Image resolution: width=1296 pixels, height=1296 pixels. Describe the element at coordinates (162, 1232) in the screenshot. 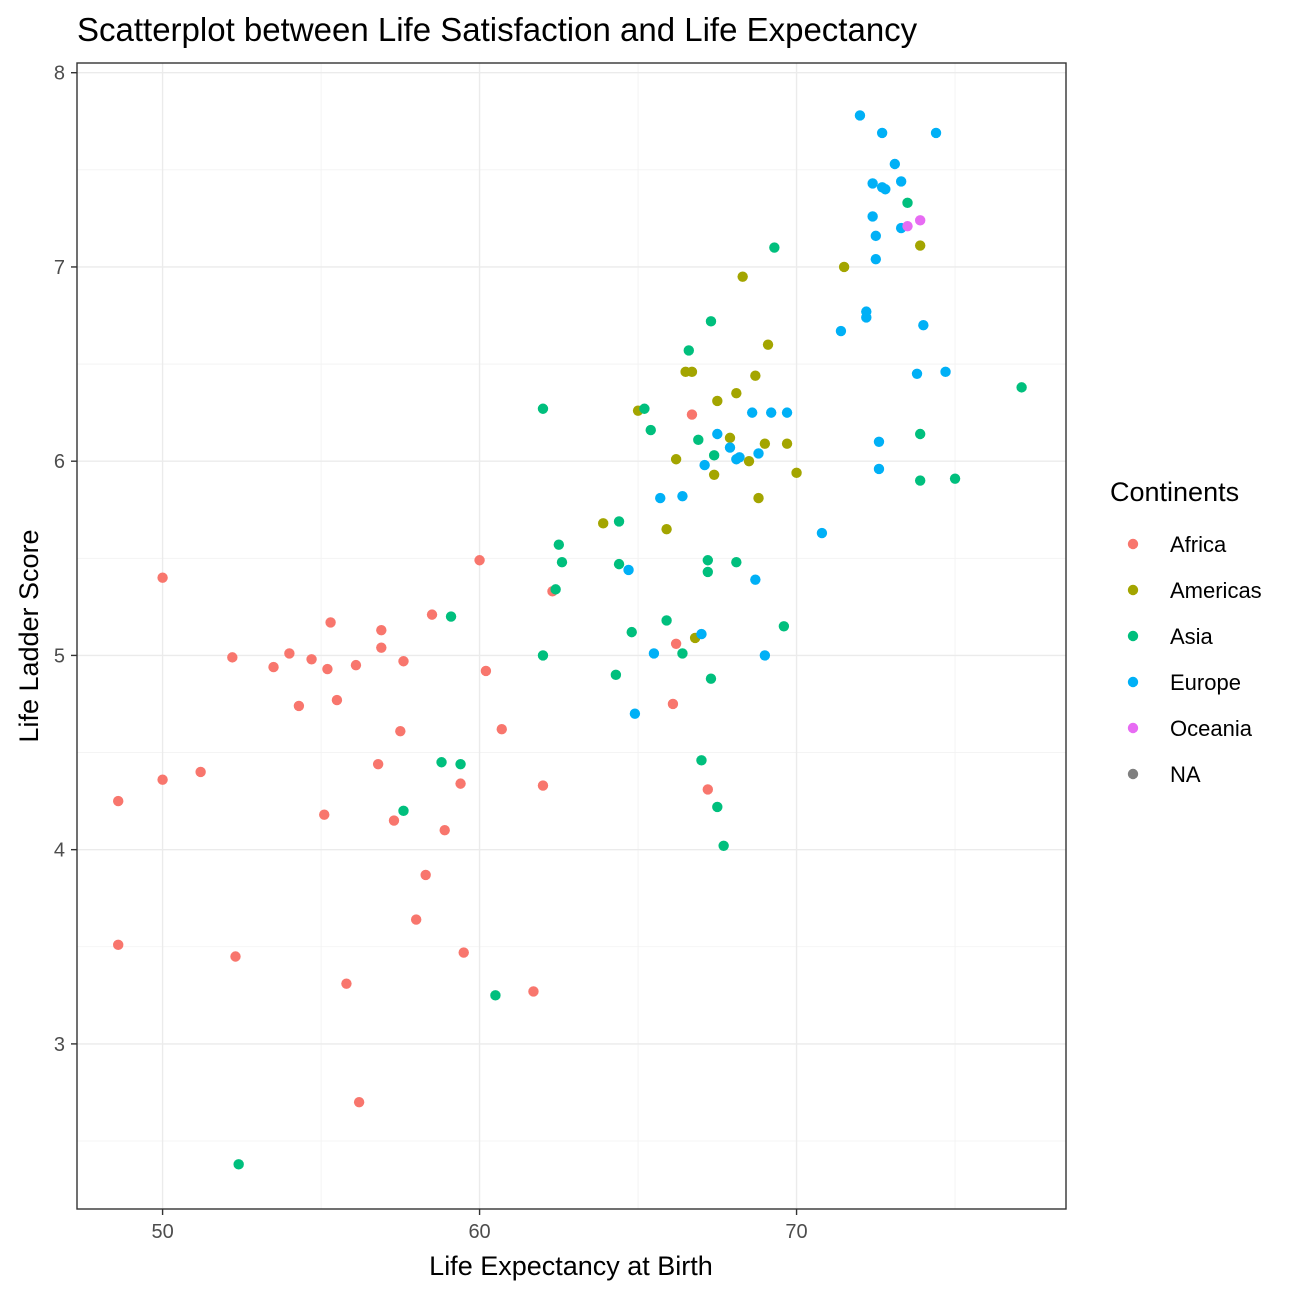

I see `x-tick-label: 50` at that location.